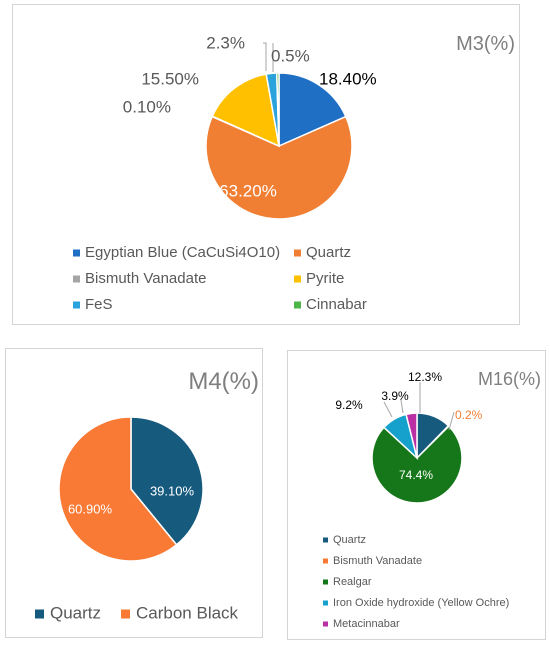 This screenshot has width=550, height=645. I want to click on chart-title: M16(%), so click(509, 379).